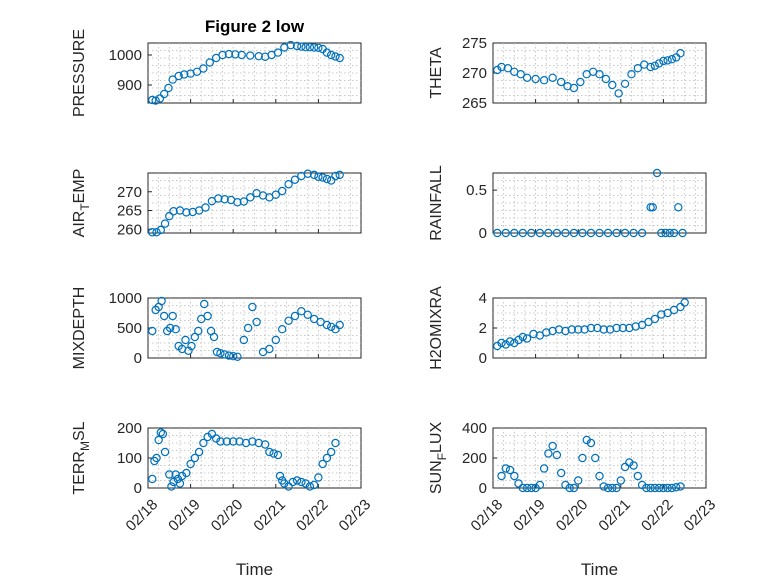 Image resolution: width=778 pixels, height=583 pixels. I want to click on y-axis-label-rest: EMP, so click(79, 186).